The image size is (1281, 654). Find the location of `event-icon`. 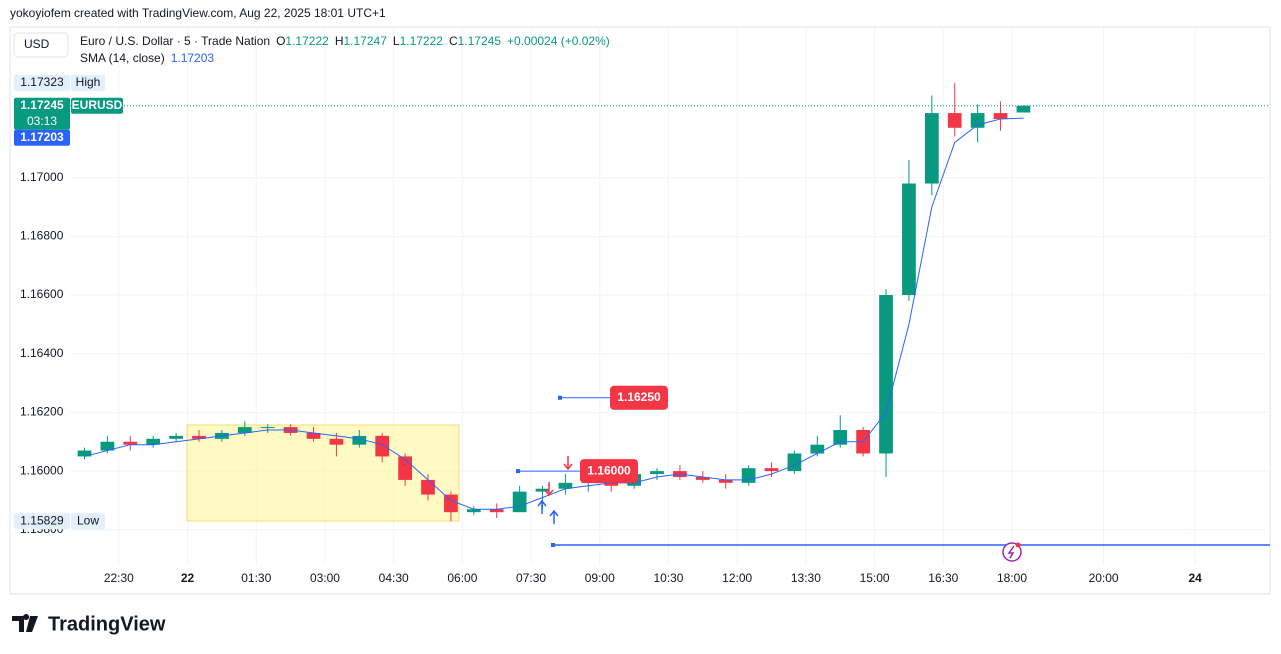

event-icon is located at coordinates (1012, 552).